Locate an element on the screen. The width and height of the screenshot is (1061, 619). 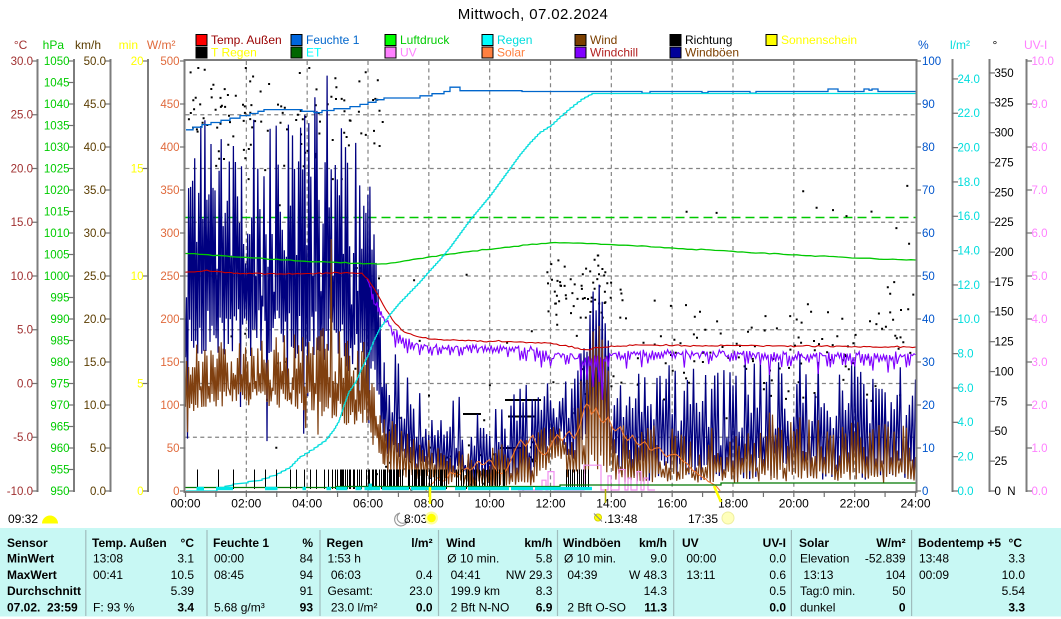
svg-text: W/m² is located at coordinates (161, 45).